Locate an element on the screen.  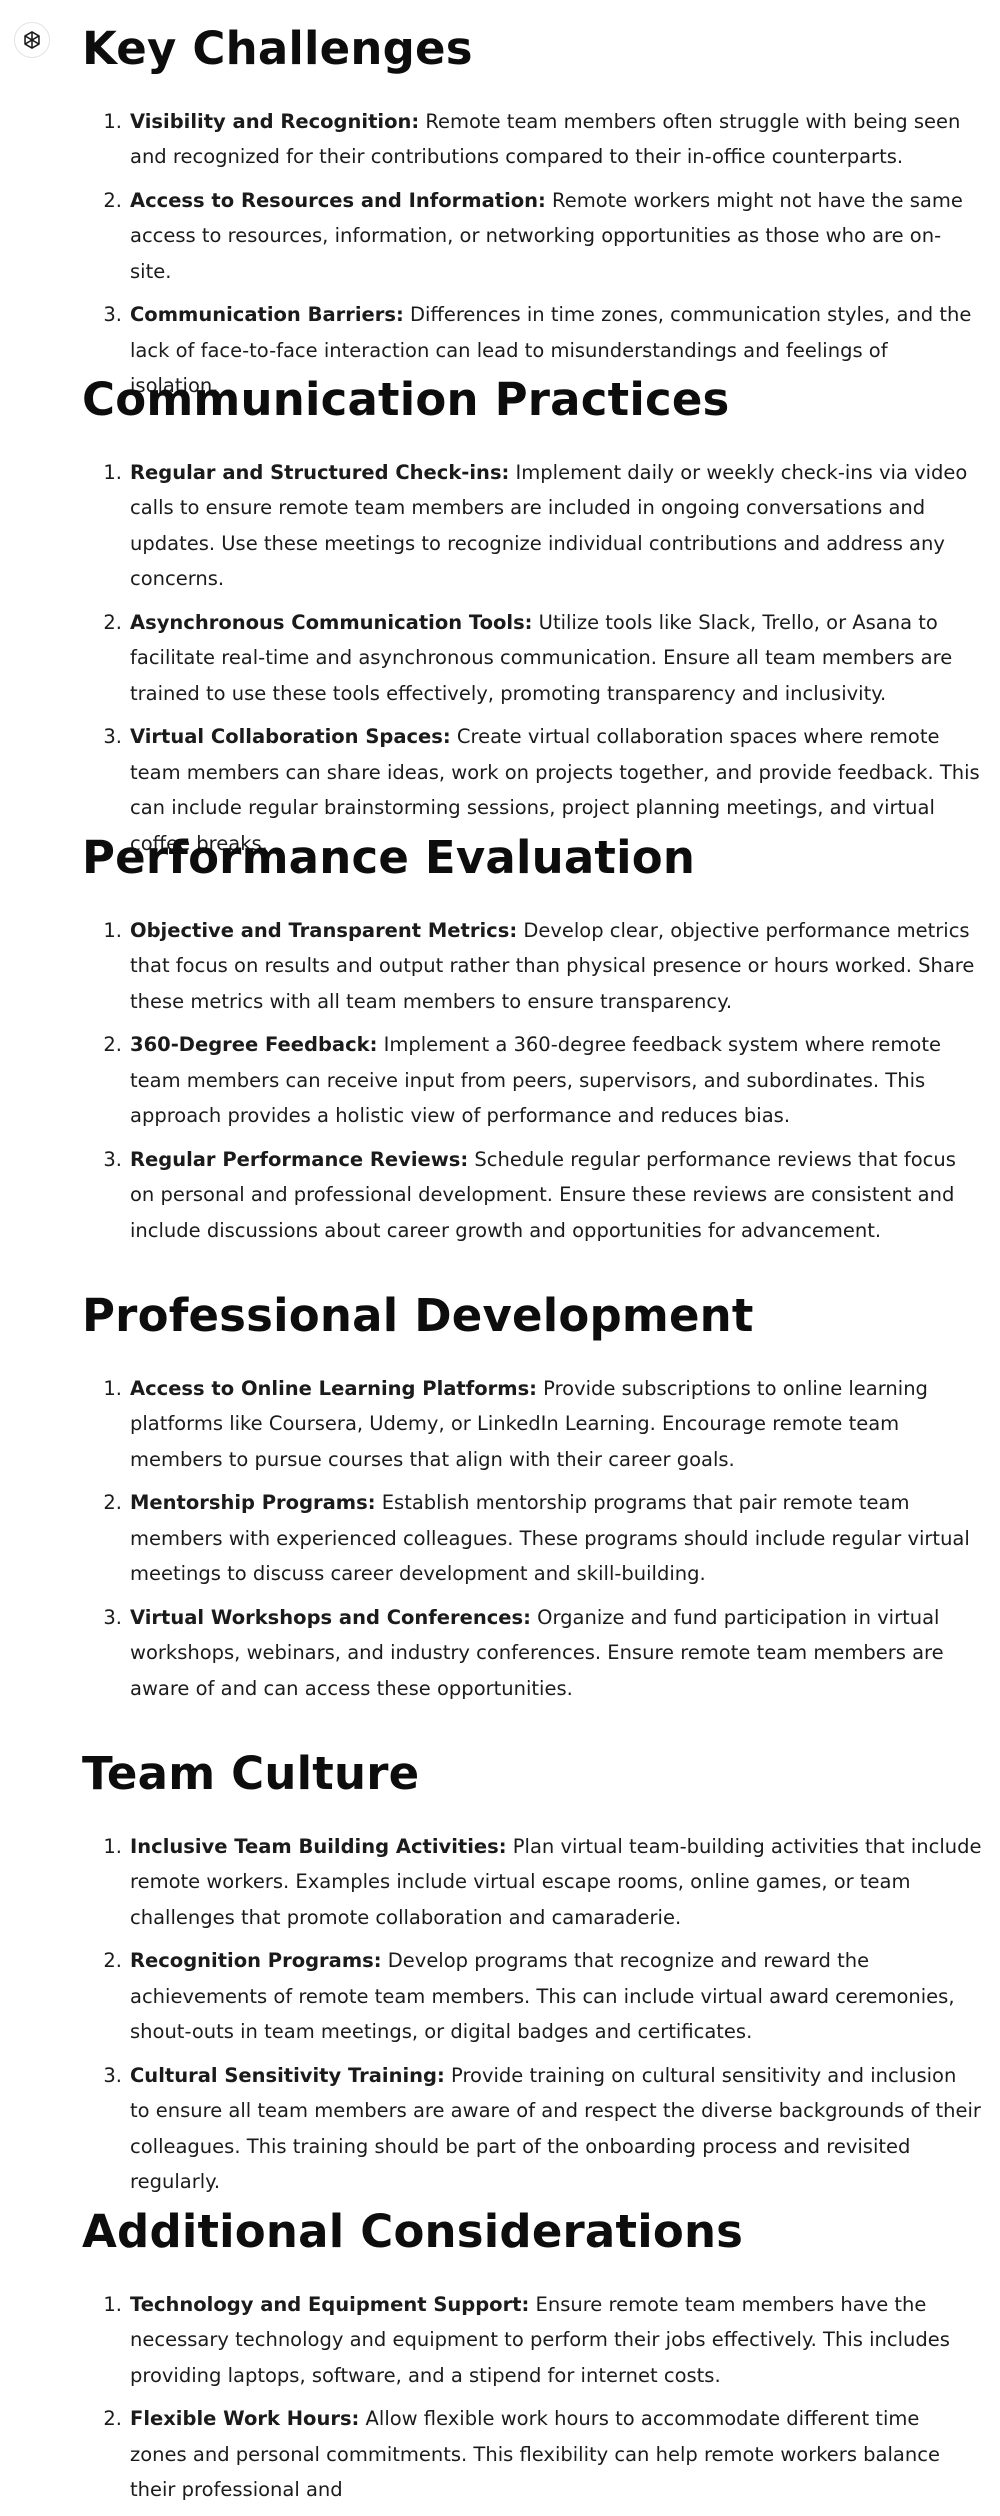
openai-logo-icon is located at coordinates (32, 40).